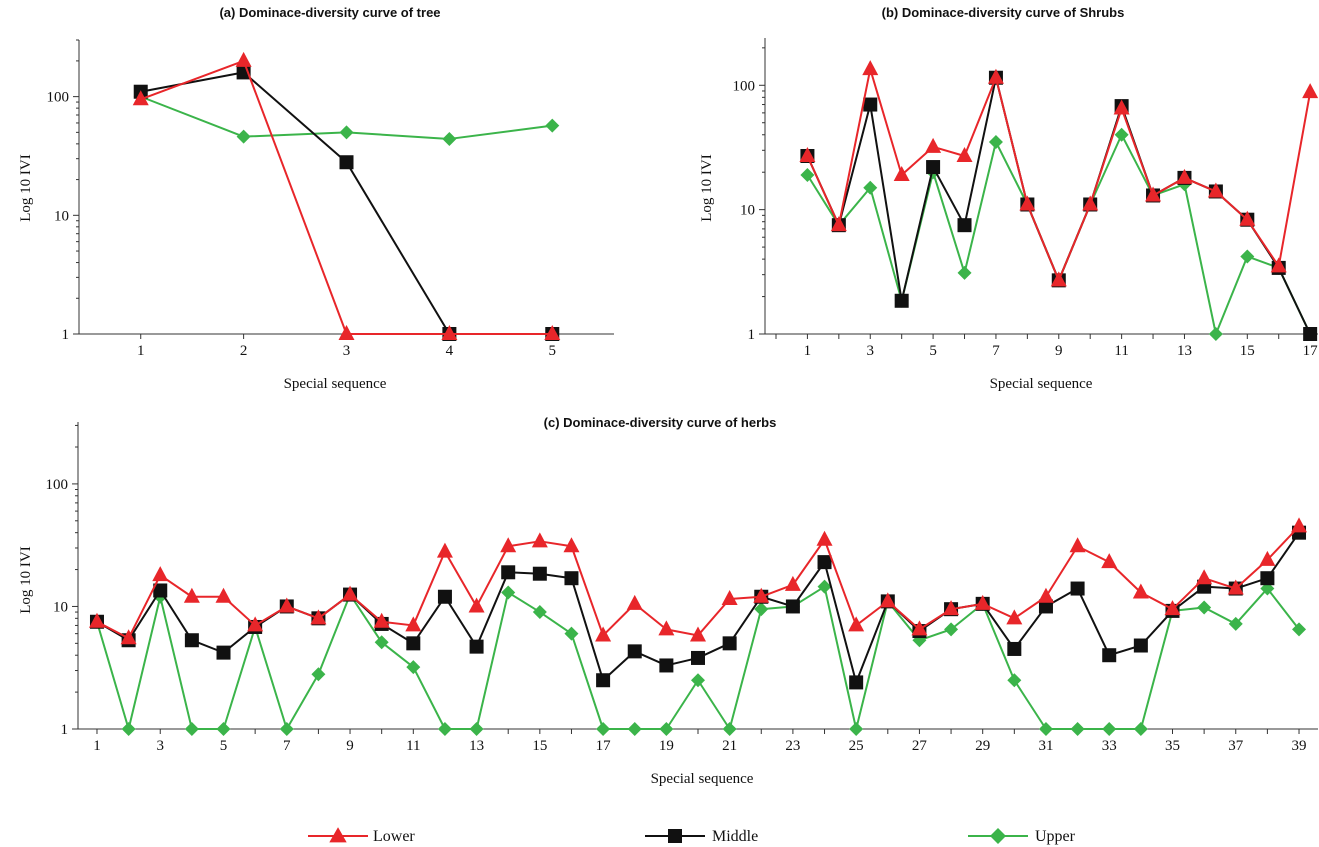 The height and width of the screenshot is (847, 1319). What do you see at coordinates (920, 746) in the screenshot?
I see `panel-c-x-tick-label: 27` at bounding box center [920, 746].